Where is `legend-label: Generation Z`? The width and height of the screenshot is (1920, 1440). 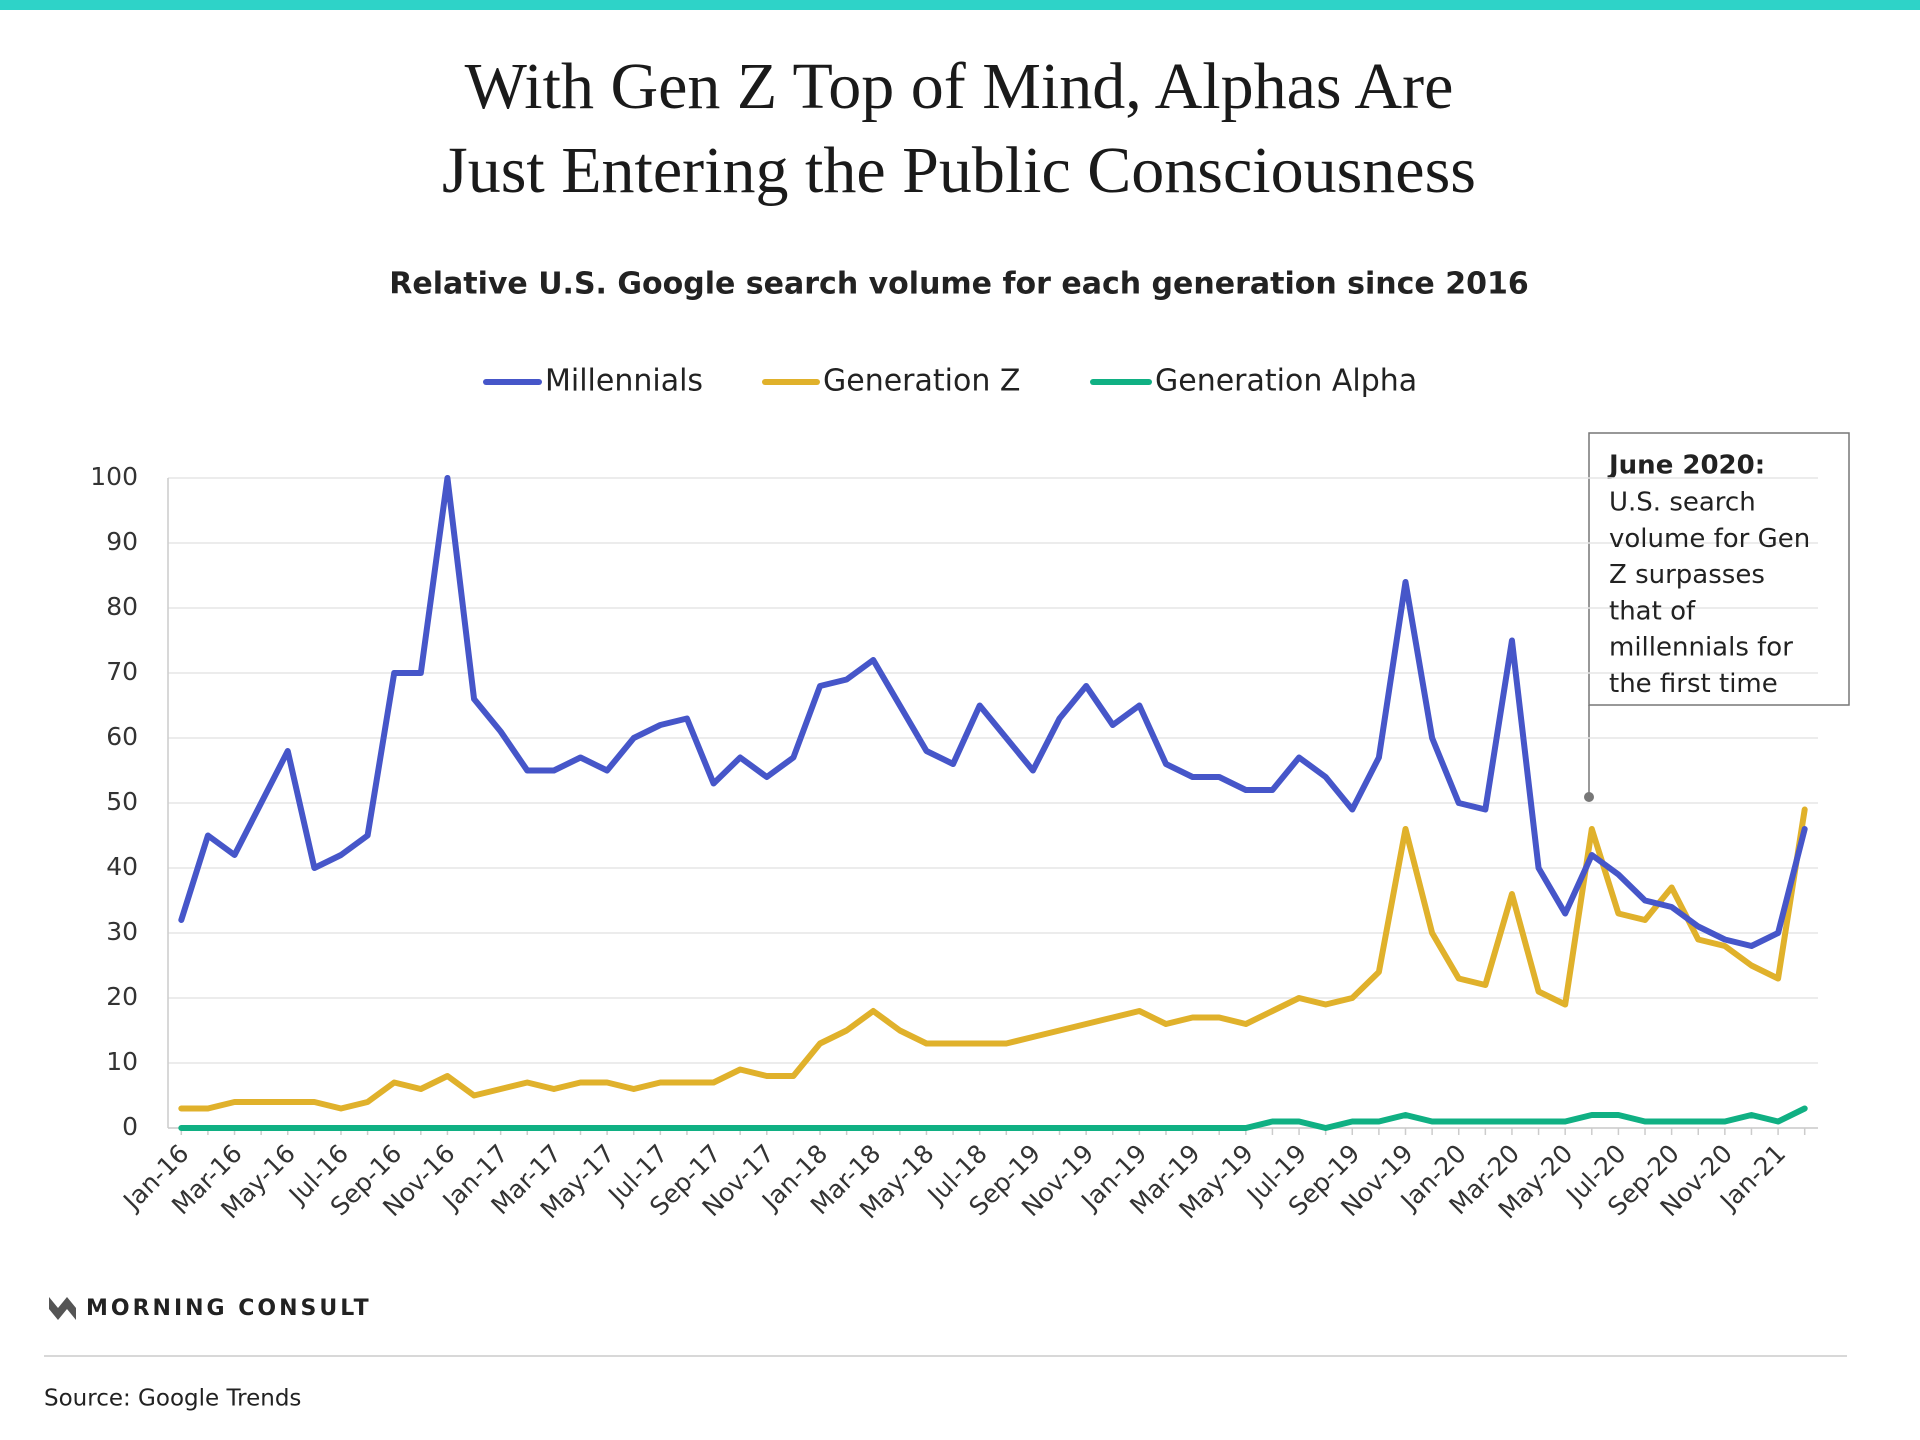 legend-label: Generation Z is located at coordinates (921, 381).